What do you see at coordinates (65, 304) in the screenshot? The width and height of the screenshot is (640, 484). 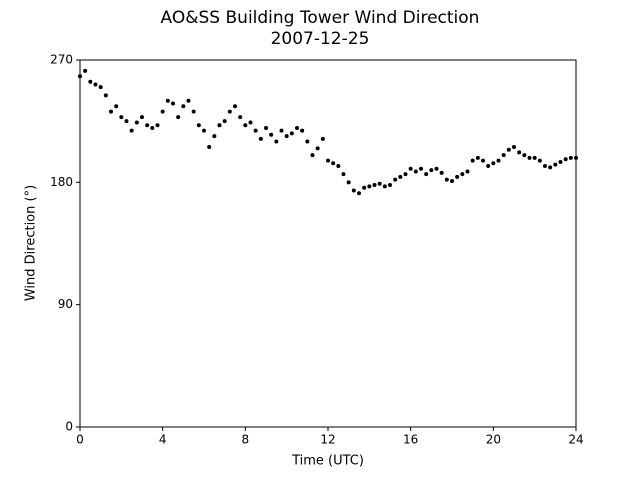 I see `y-tick-label: 90` at bounding box center [65, 304].